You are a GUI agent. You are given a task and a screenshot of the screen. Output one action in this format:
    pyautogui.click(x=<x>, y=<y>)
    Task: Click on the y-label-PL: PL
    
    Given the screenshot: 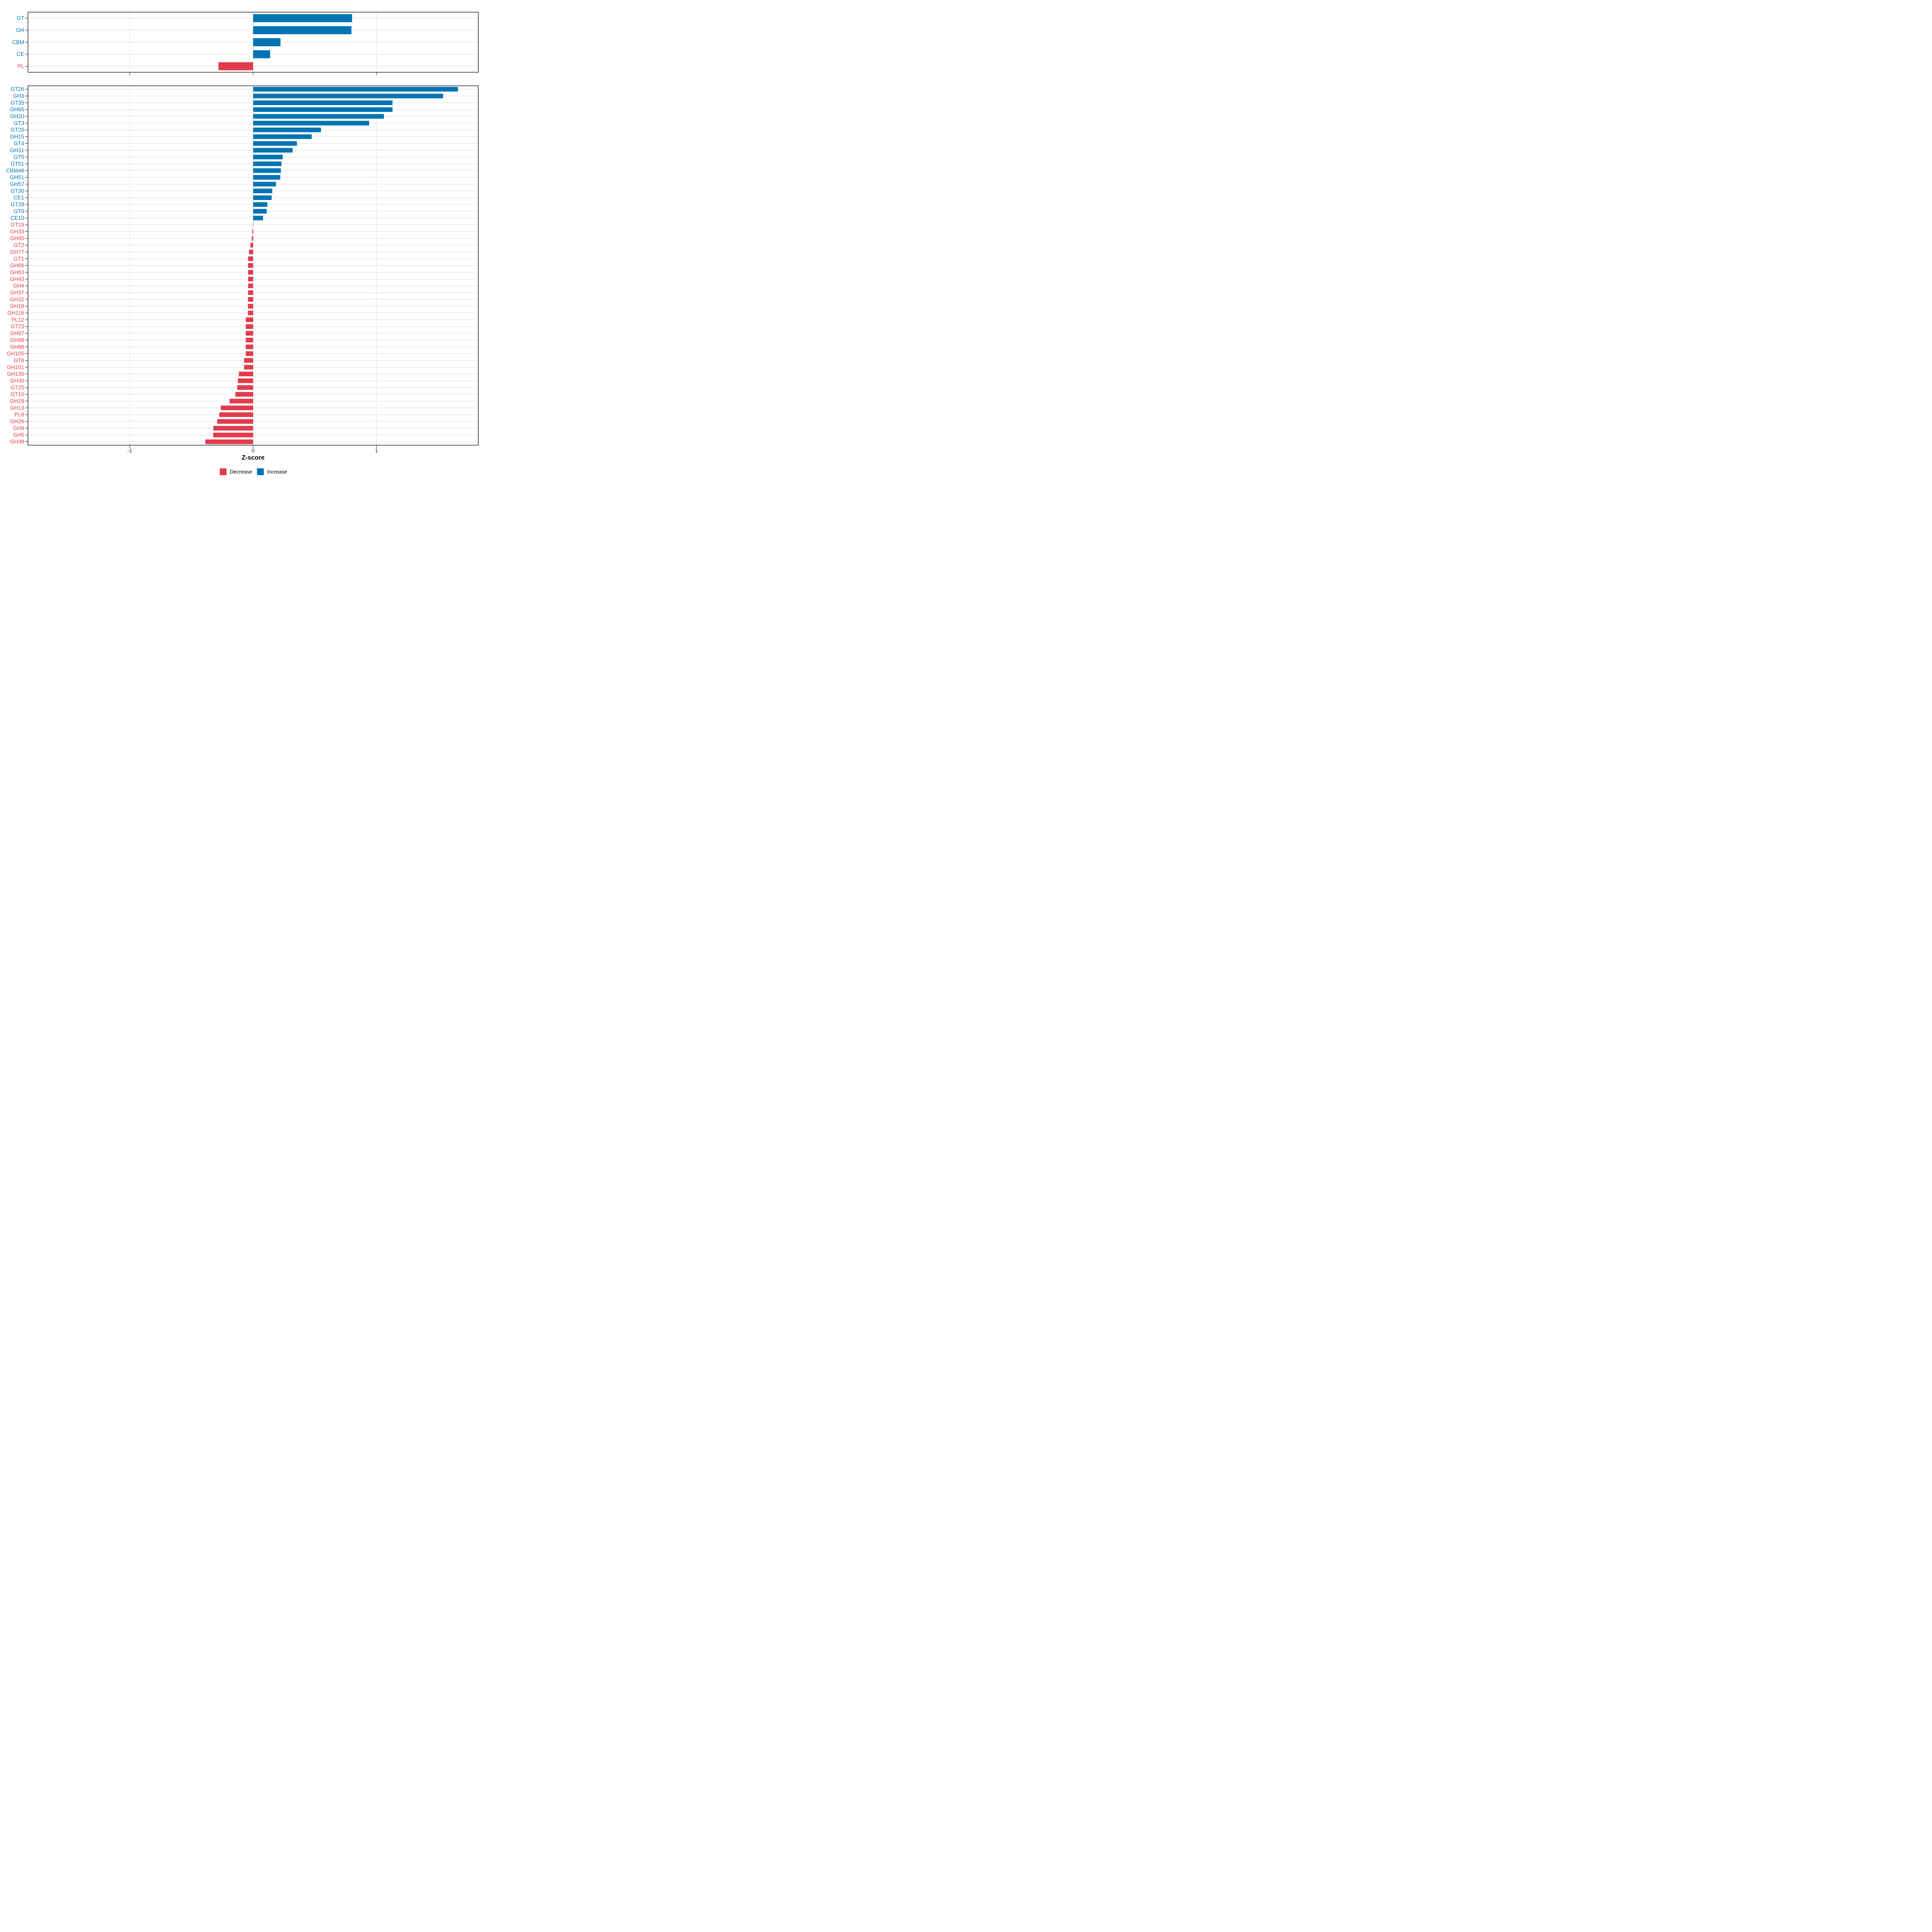 What is the action you would take?
    pyautogui.click(x=20, y=66)
    